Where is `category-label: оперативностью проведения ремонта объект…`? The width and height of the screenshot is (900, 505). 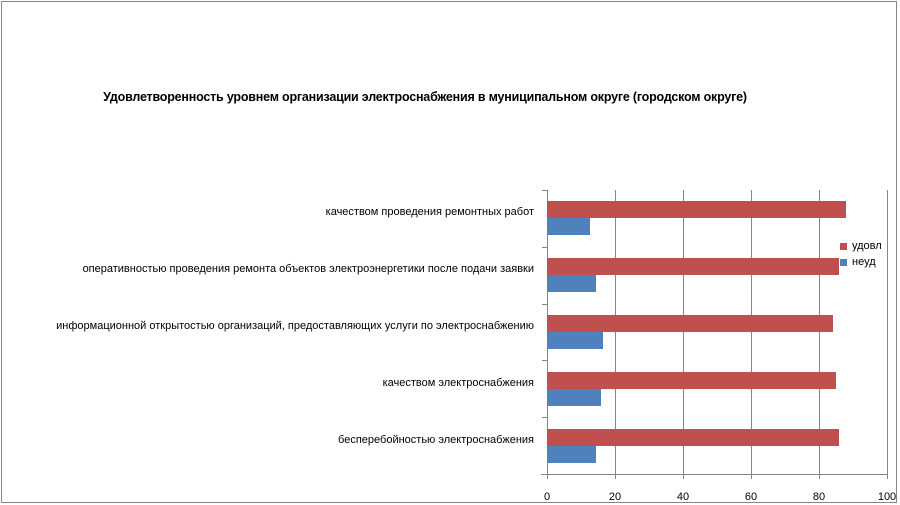
category-label: оперативностью проведения ремонта объект… is located at coordinates (308, 269).